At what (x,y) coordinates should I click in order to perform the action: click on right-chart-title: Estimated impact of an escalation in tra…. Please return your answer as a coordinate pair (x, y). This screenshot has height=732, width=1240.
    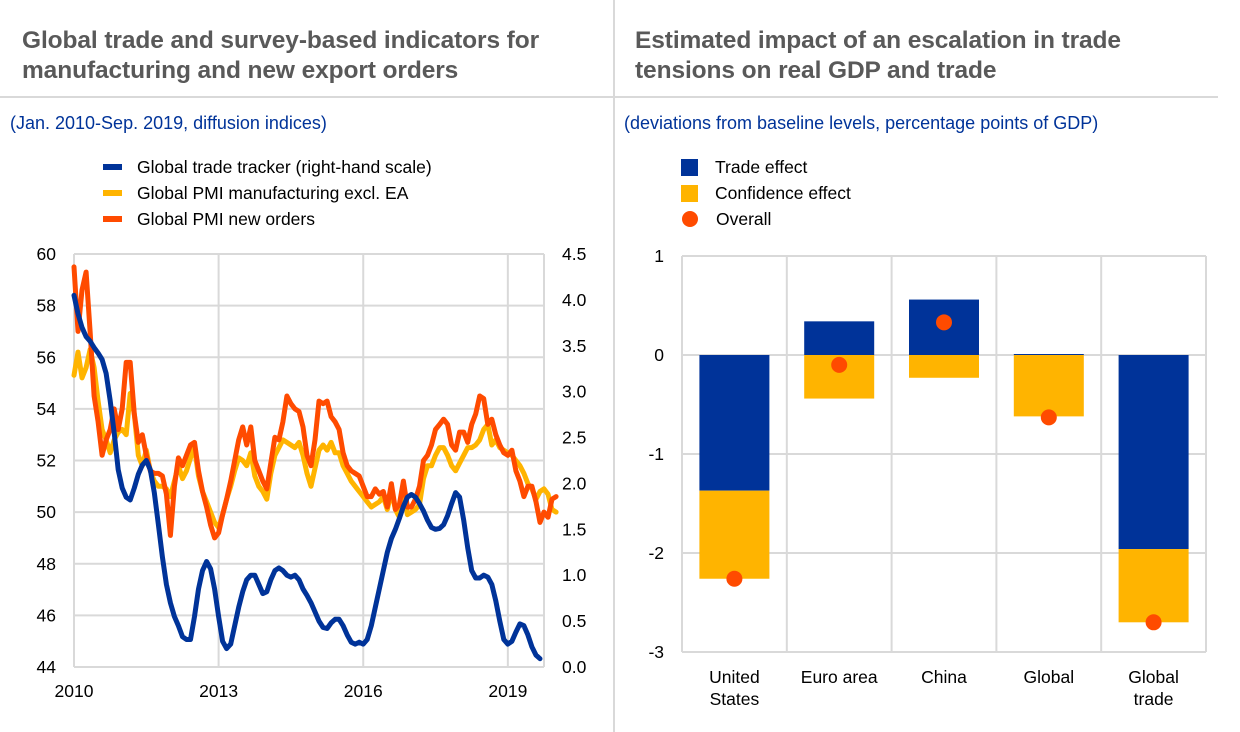
    Looking at the image, I should click on (878, 56).